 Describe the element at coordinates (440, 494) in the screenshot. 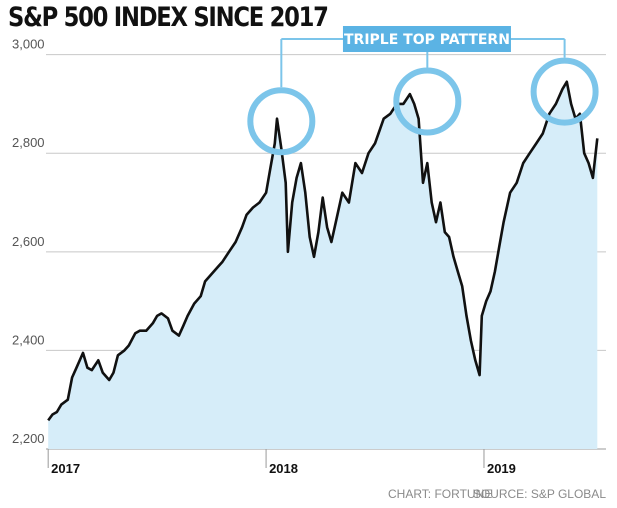

I see `credit-chart: CHART: FORTUNE` at that location.